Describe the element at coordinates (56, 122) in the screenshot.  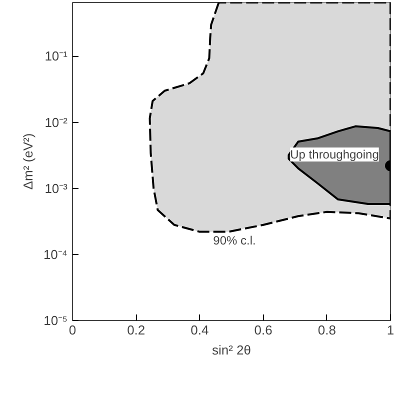
I see `y-tick-label: 10⁻²` at that location.